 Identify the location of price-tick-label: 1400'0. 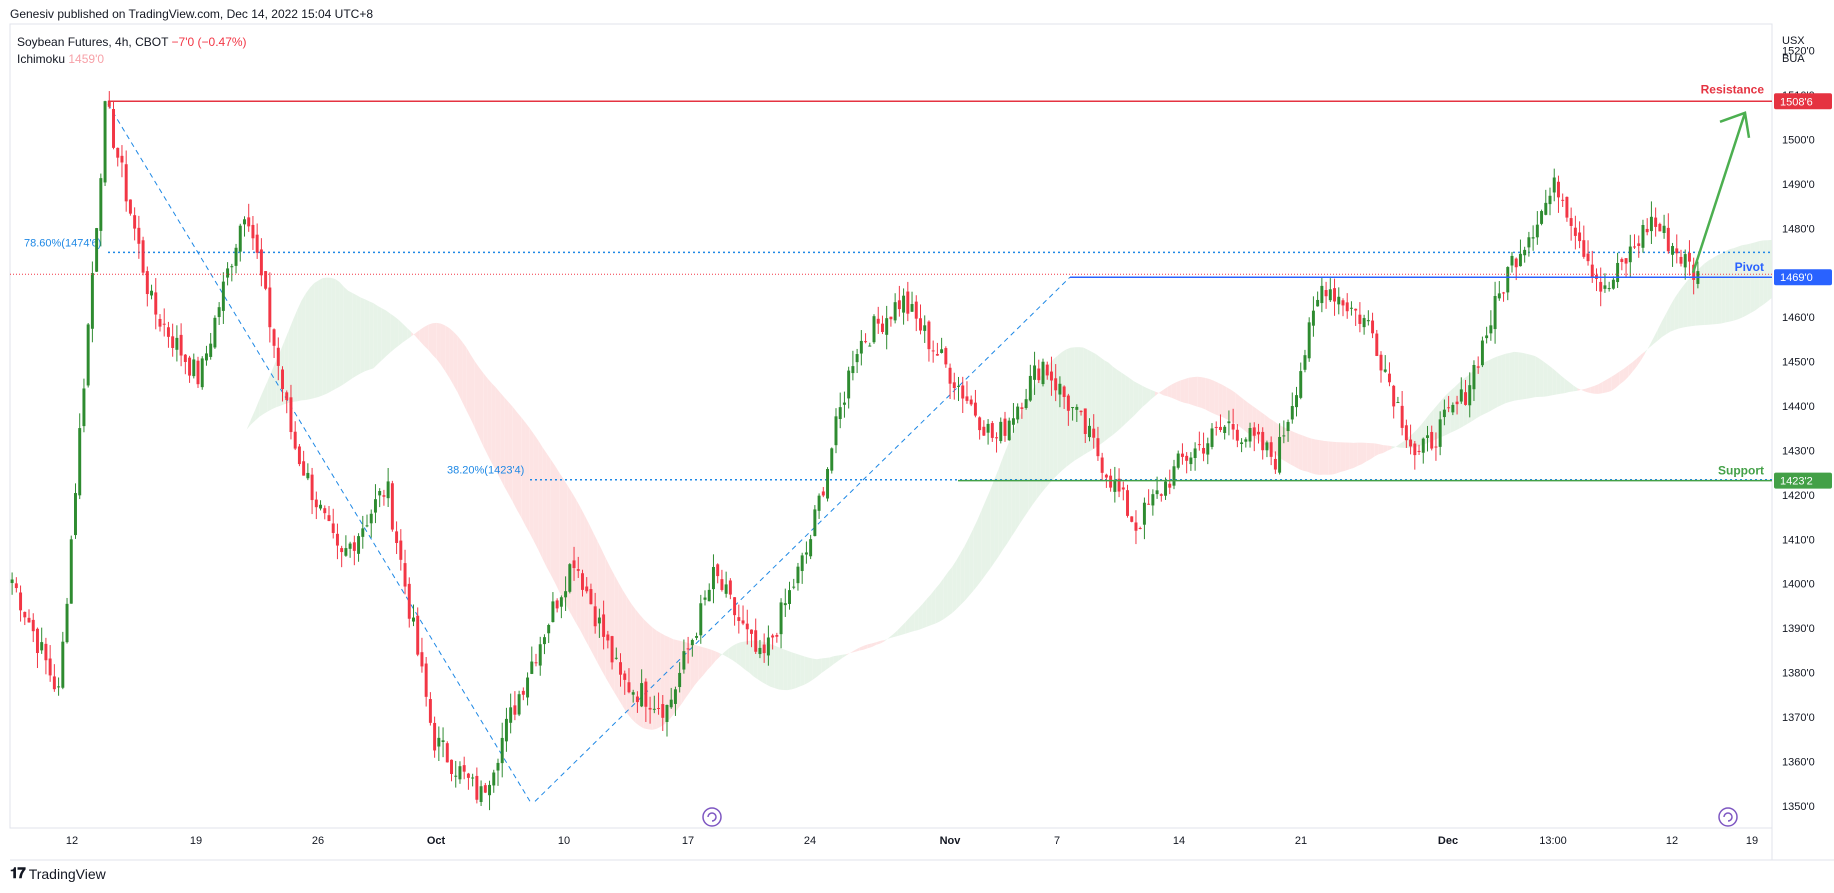
(1798, 585).